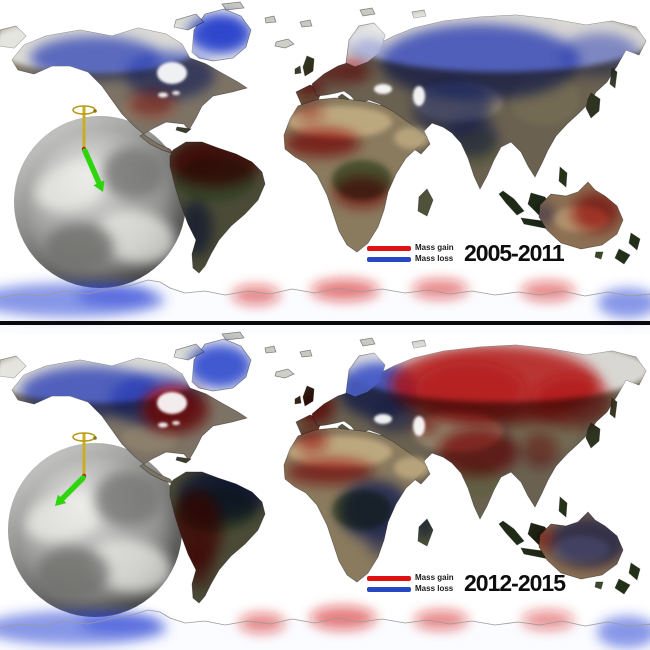  Describe the element at coordinates (309, 88) in the screenshot. I see `mass-gain-iberia` at that location.